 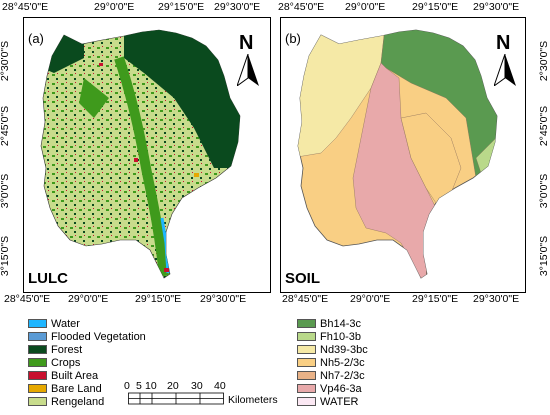 What do you see at coordinates (344, 349) in the screenshot?
I see `legend-label: Nd39-3bc` at bounding box center [344, 349].